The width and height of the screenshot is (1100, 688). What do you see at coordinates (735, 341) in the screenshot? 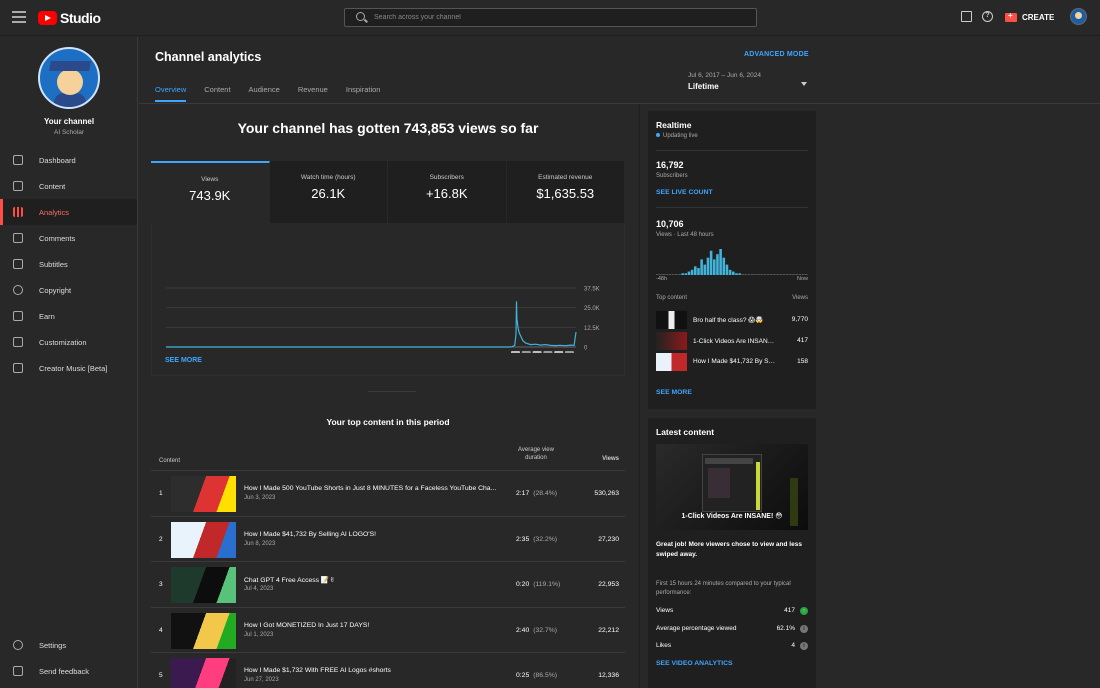
I see `realtime-item-title: 1-Click Videos Are INSANE! 😳` at bounding box center [735, 341].